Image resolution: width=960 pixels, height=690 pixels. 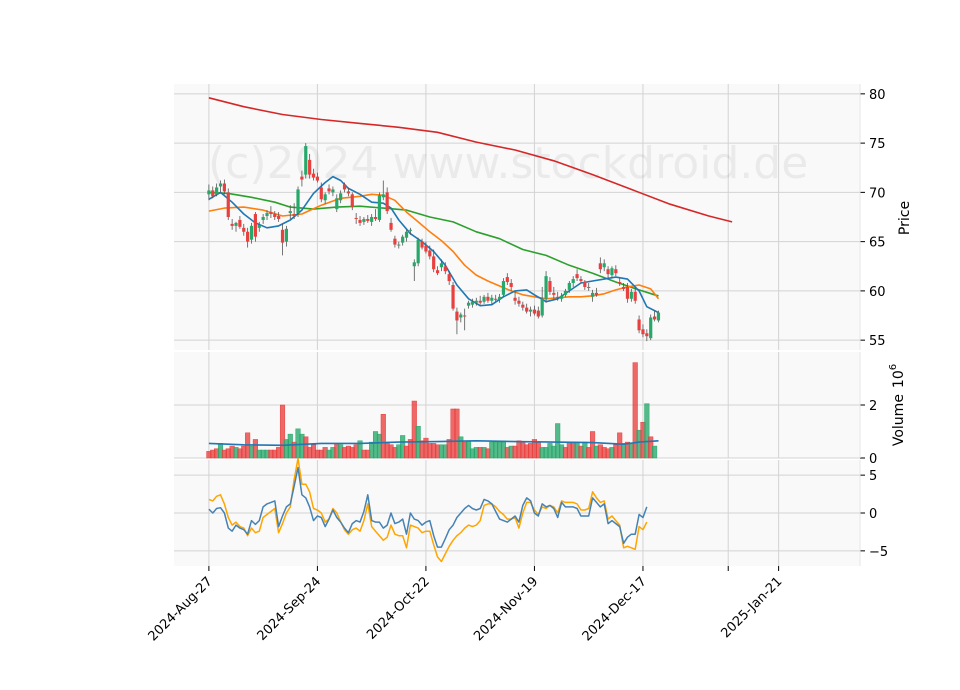 I want to click on volume-bar-up, so click(x=558, y=441).